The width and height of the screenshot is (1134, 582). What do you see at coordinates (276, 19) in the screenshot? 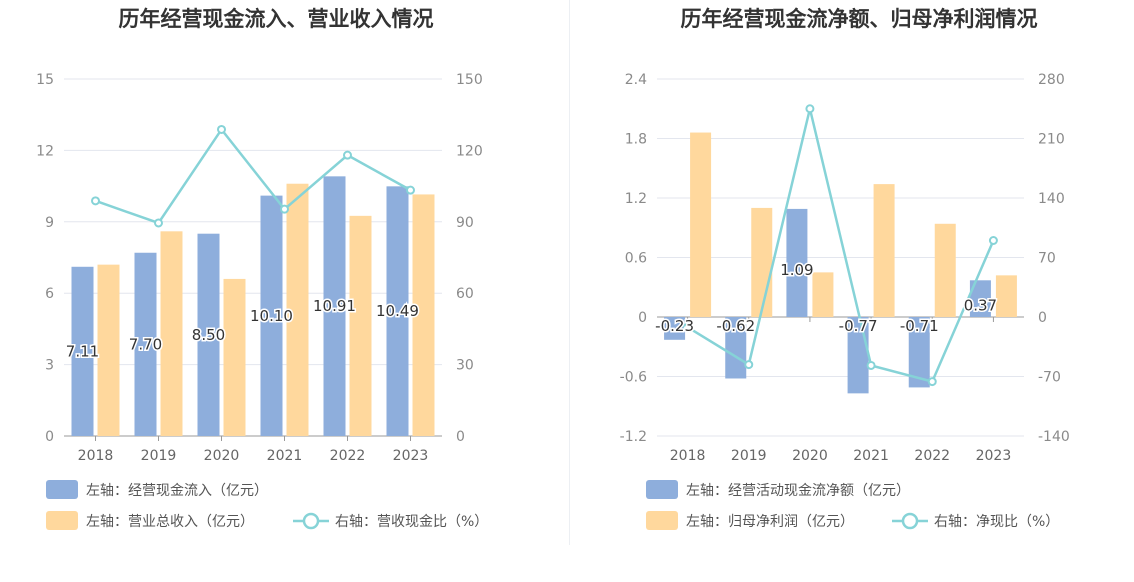
I see `chart-title: 历年经营现金流入、营业收入情况` at bounding box center [276, 19].